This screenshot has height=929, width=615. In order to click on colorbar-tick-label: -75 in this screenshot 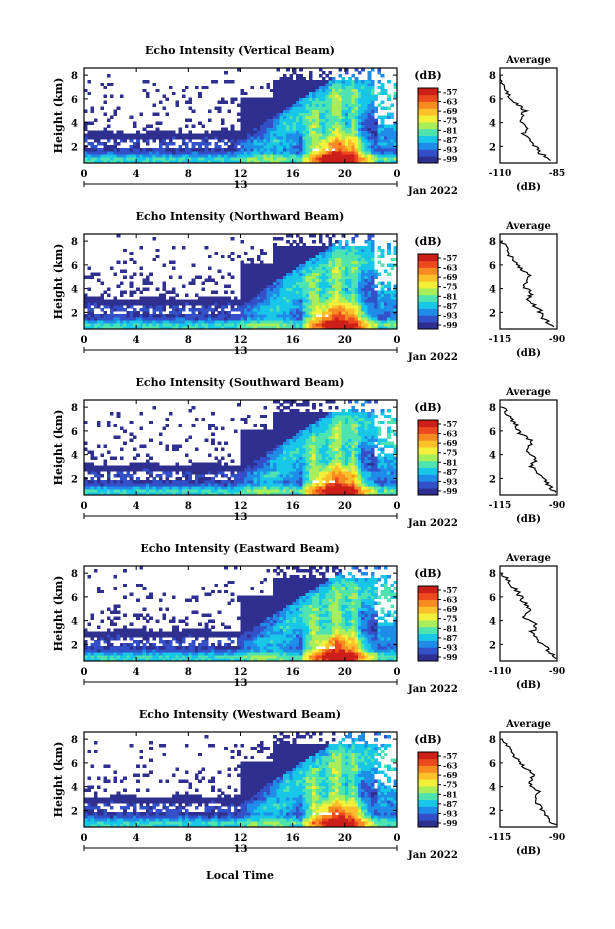, I will do `click(450, 287)`.